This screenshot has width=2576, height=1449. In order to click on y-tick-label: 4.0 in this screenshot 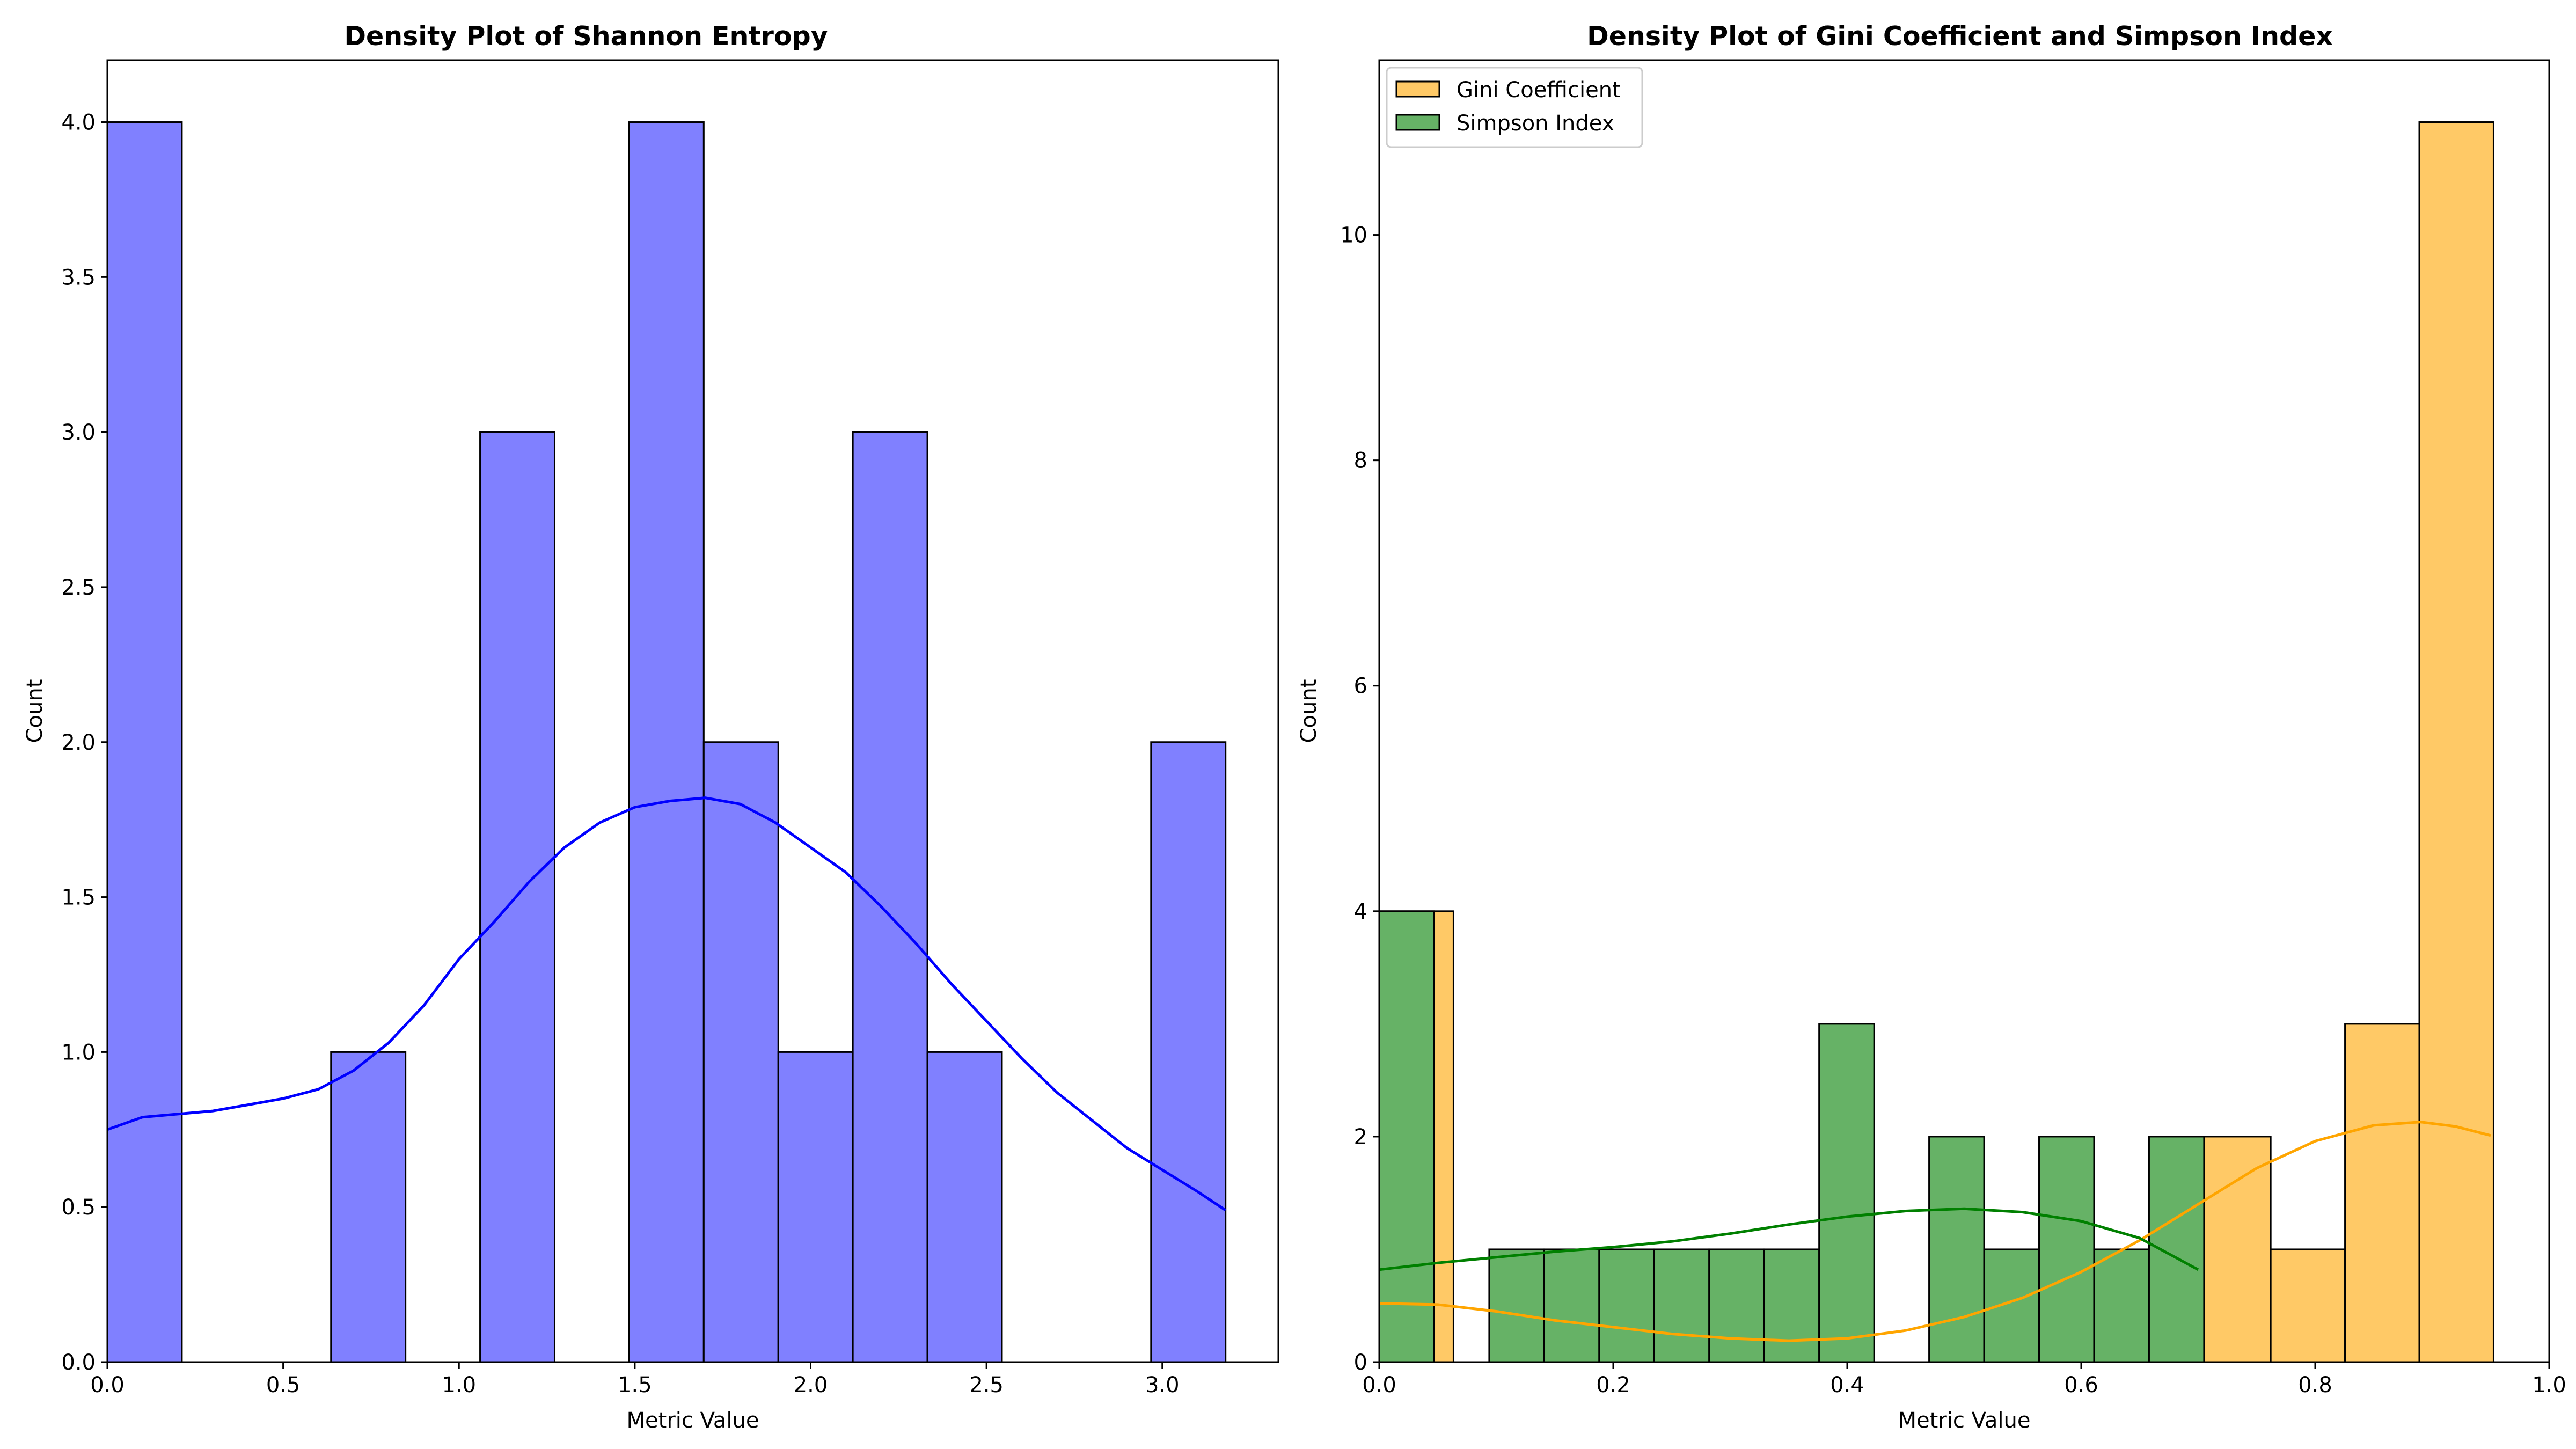, I will do `click(78, 123)`.